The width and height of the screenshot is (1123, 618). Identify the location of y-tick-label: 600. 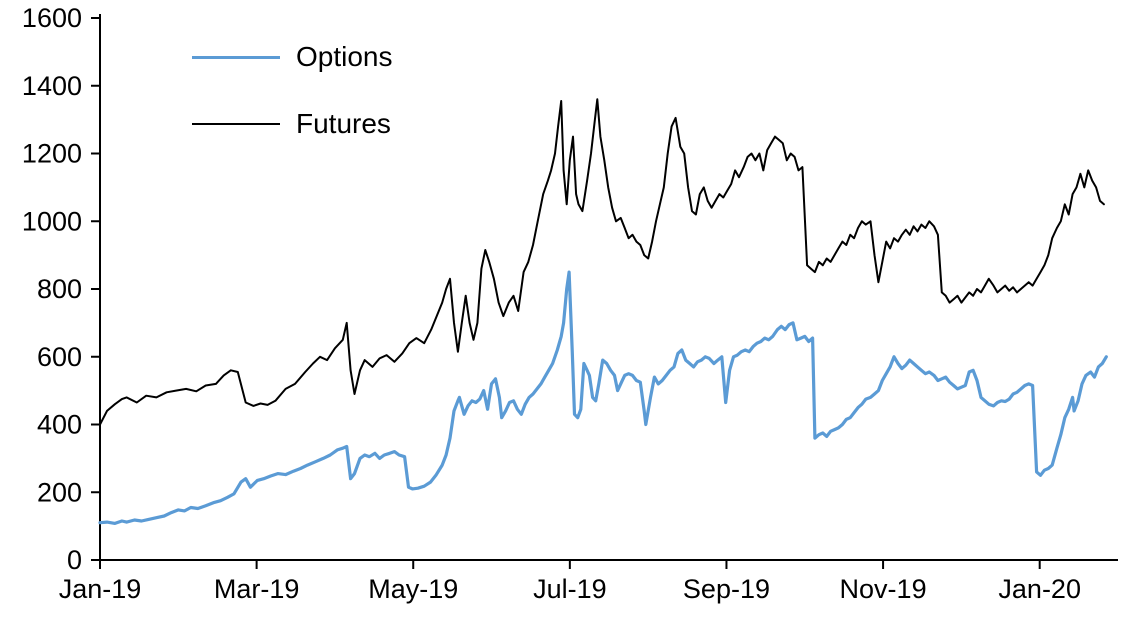
(59, 357).